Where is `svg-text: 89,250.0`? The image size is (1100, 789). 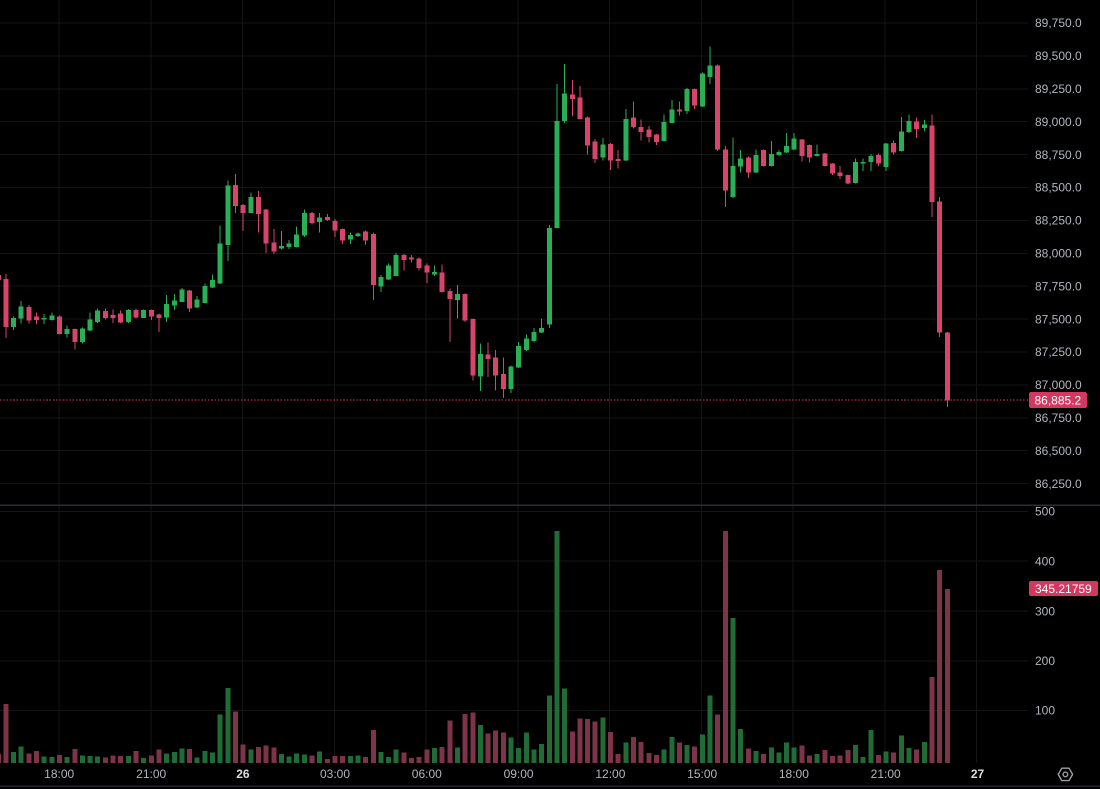 svg-text: 89,250.0 is located at coordinates (1058, 89).